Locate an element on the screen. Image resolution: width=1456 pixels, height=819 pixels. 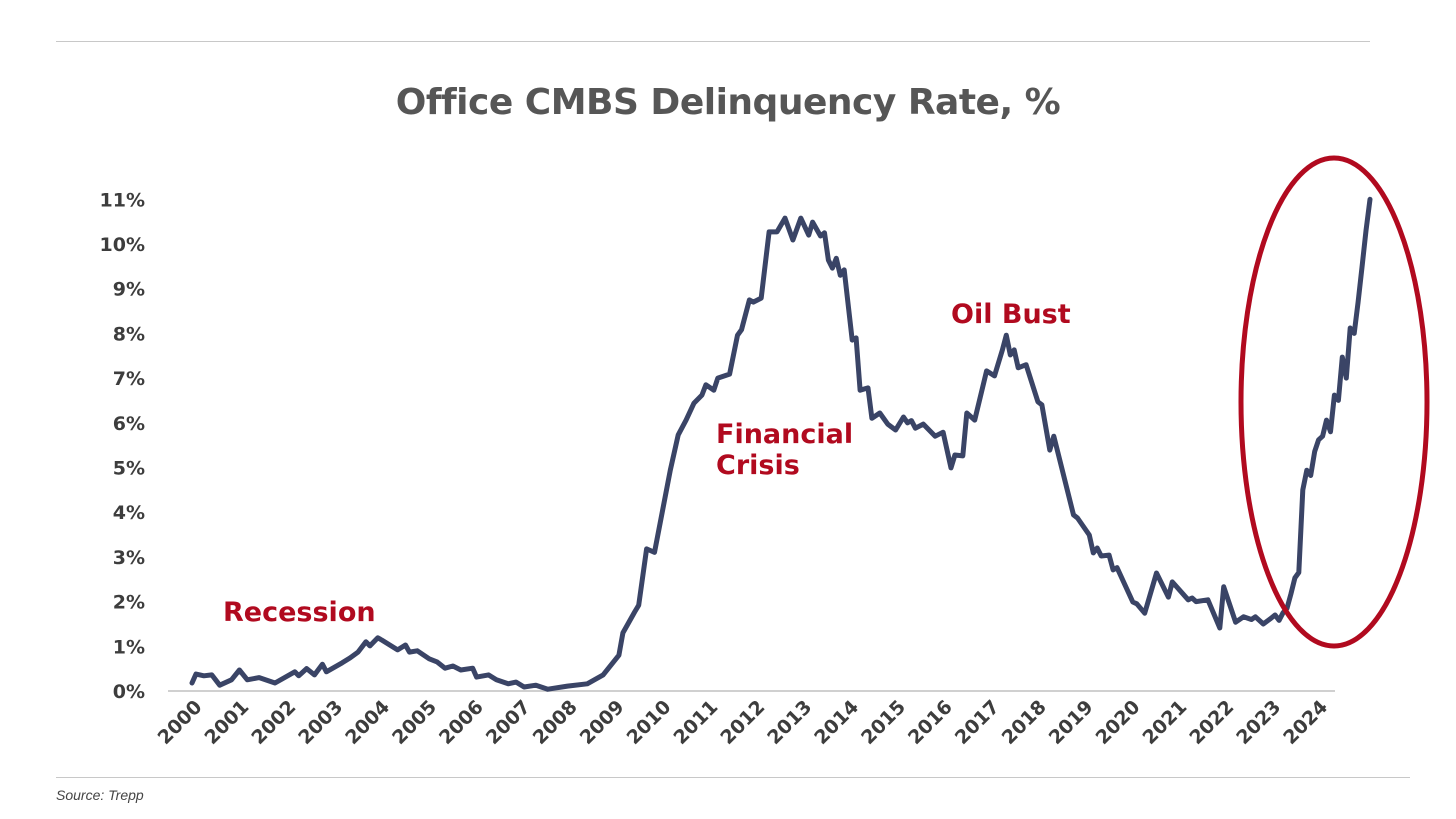
annotation-recession: Recession is located at coordinates (299, 612).